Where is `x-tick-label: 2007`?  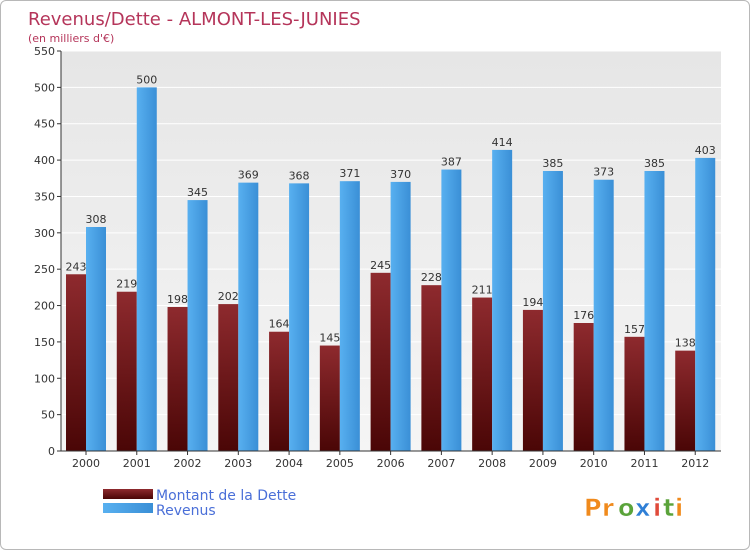
x-tick-label: 2007 is located at coordinates (441, 463).